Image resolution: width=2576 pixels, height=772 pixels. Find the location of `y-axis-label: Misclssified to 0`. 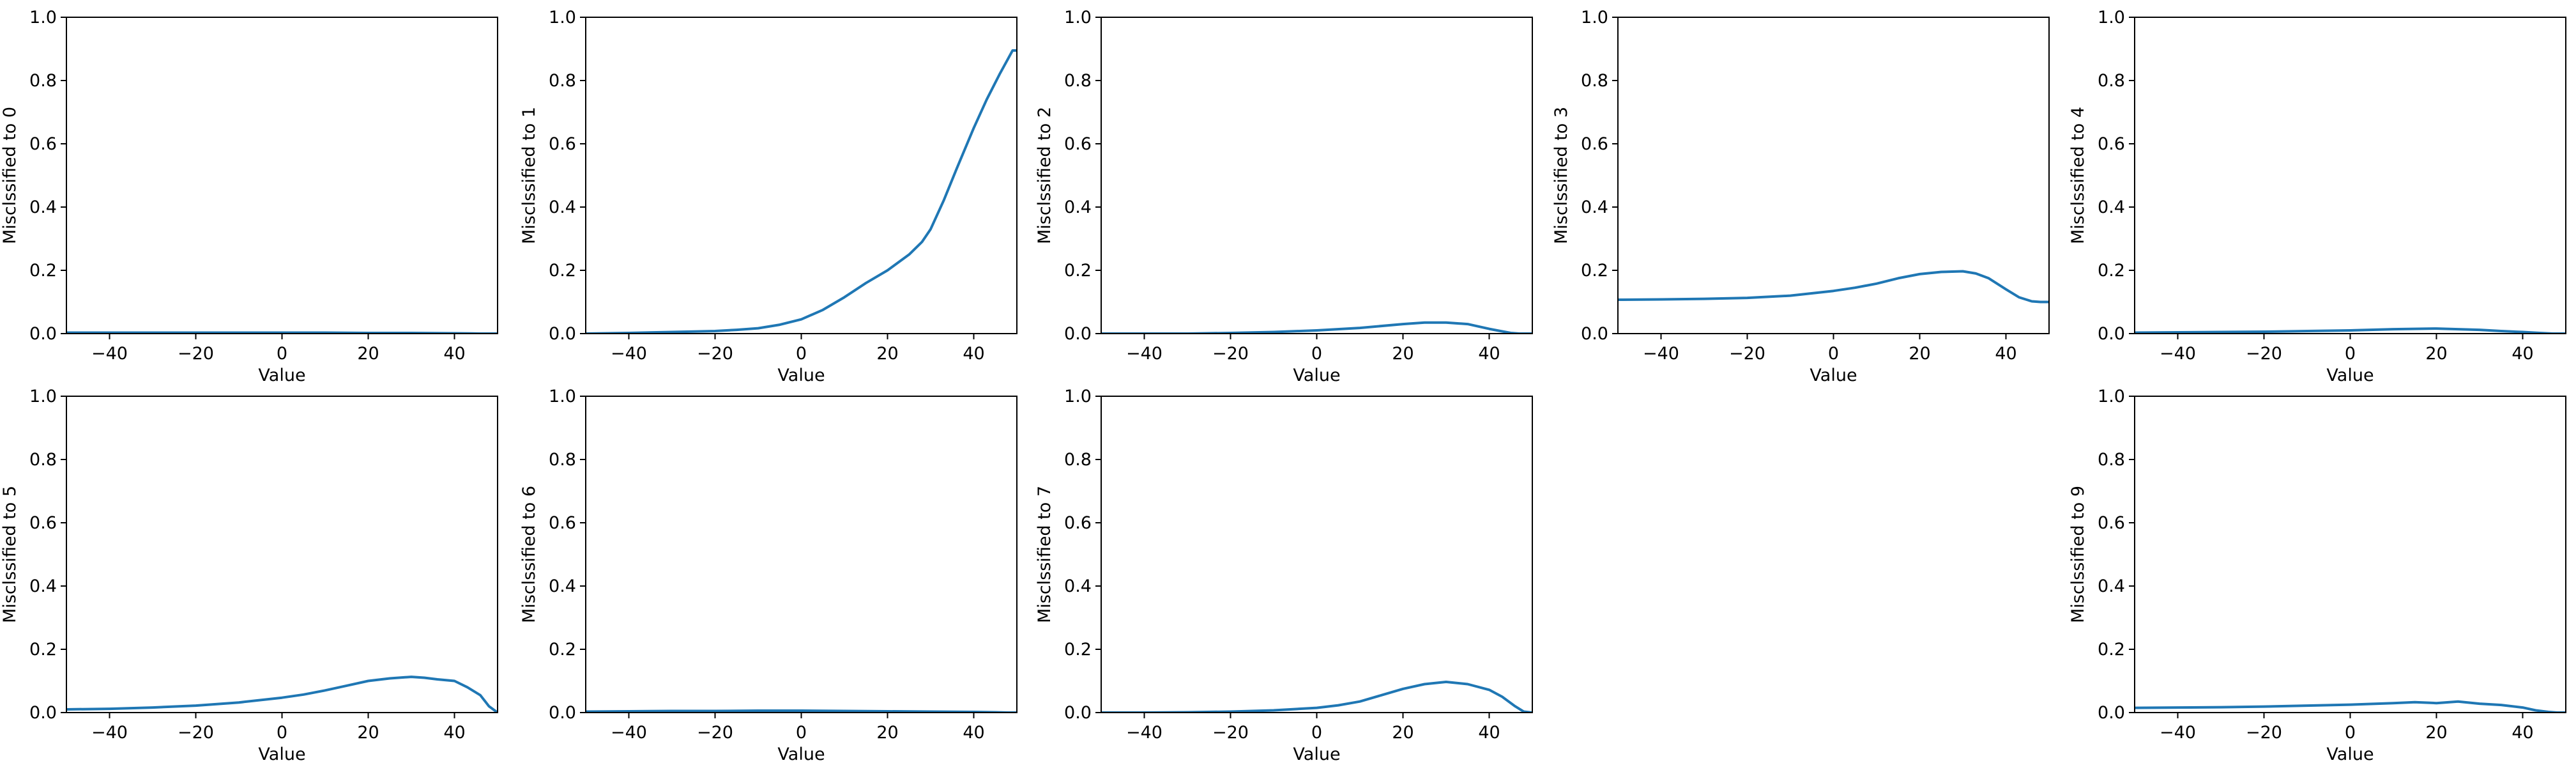

y-axis-label: Misclssified to 0 is located at coordinates (10, 175).